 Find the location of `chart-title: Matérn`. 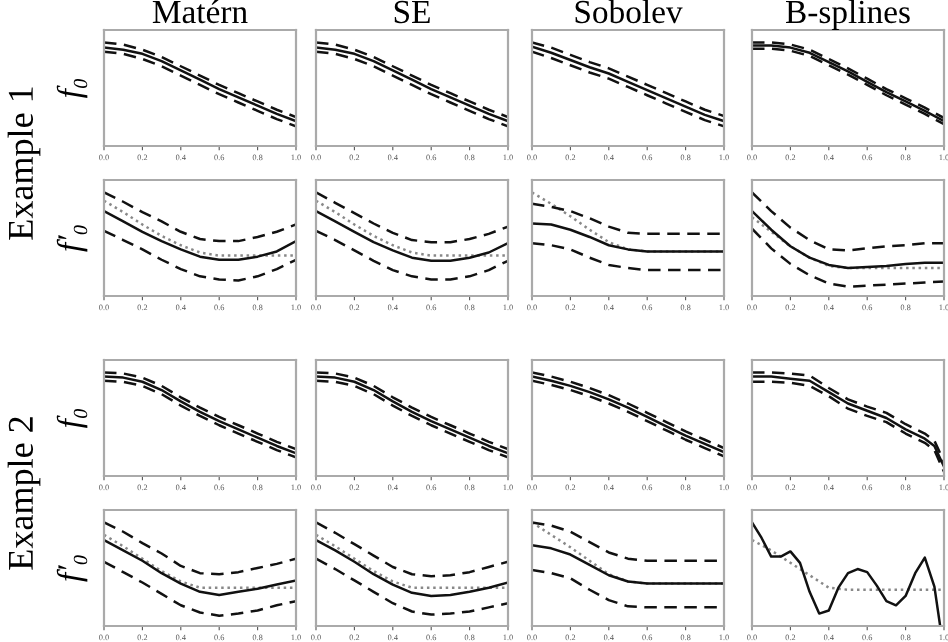

chart-title: Matérn is located at coordinates (200, 12).